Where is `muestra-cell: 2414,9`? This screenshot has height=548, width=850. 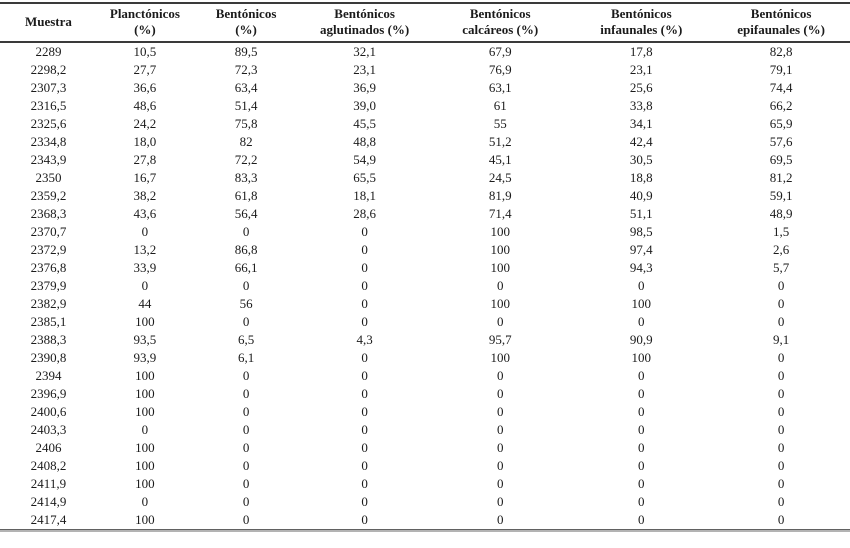
muestra-cell: 2414,9 is located at coordinates (48, 501).